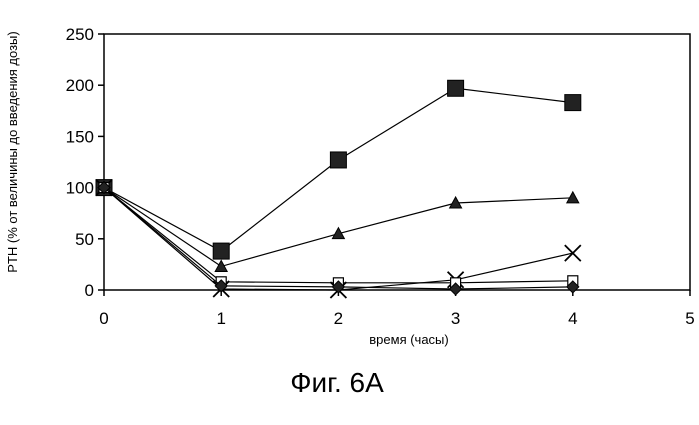 Image resolution: width=699 pixels, height=425 pixels. What do you see at coordinates (338, 227) in the screenshot?
I see `series-filled-triangle` at bounding box center [338, 227].